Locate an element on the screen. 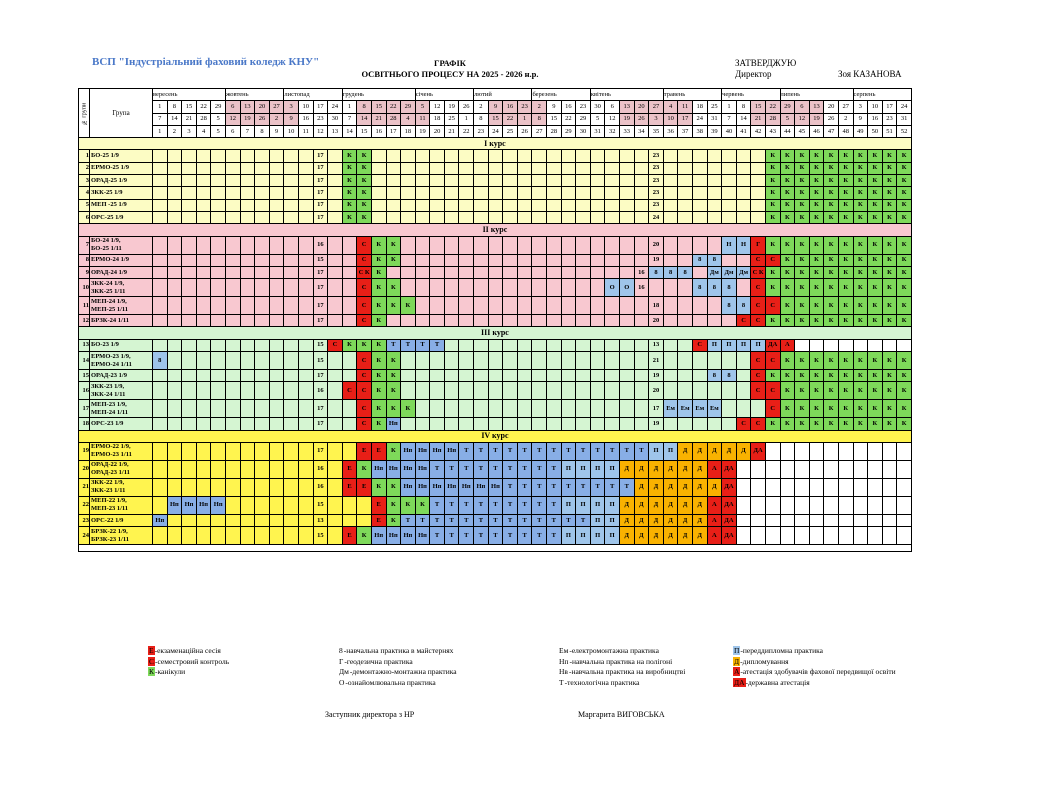  week-number-cell: 28 is located at coordinates (554, 131).